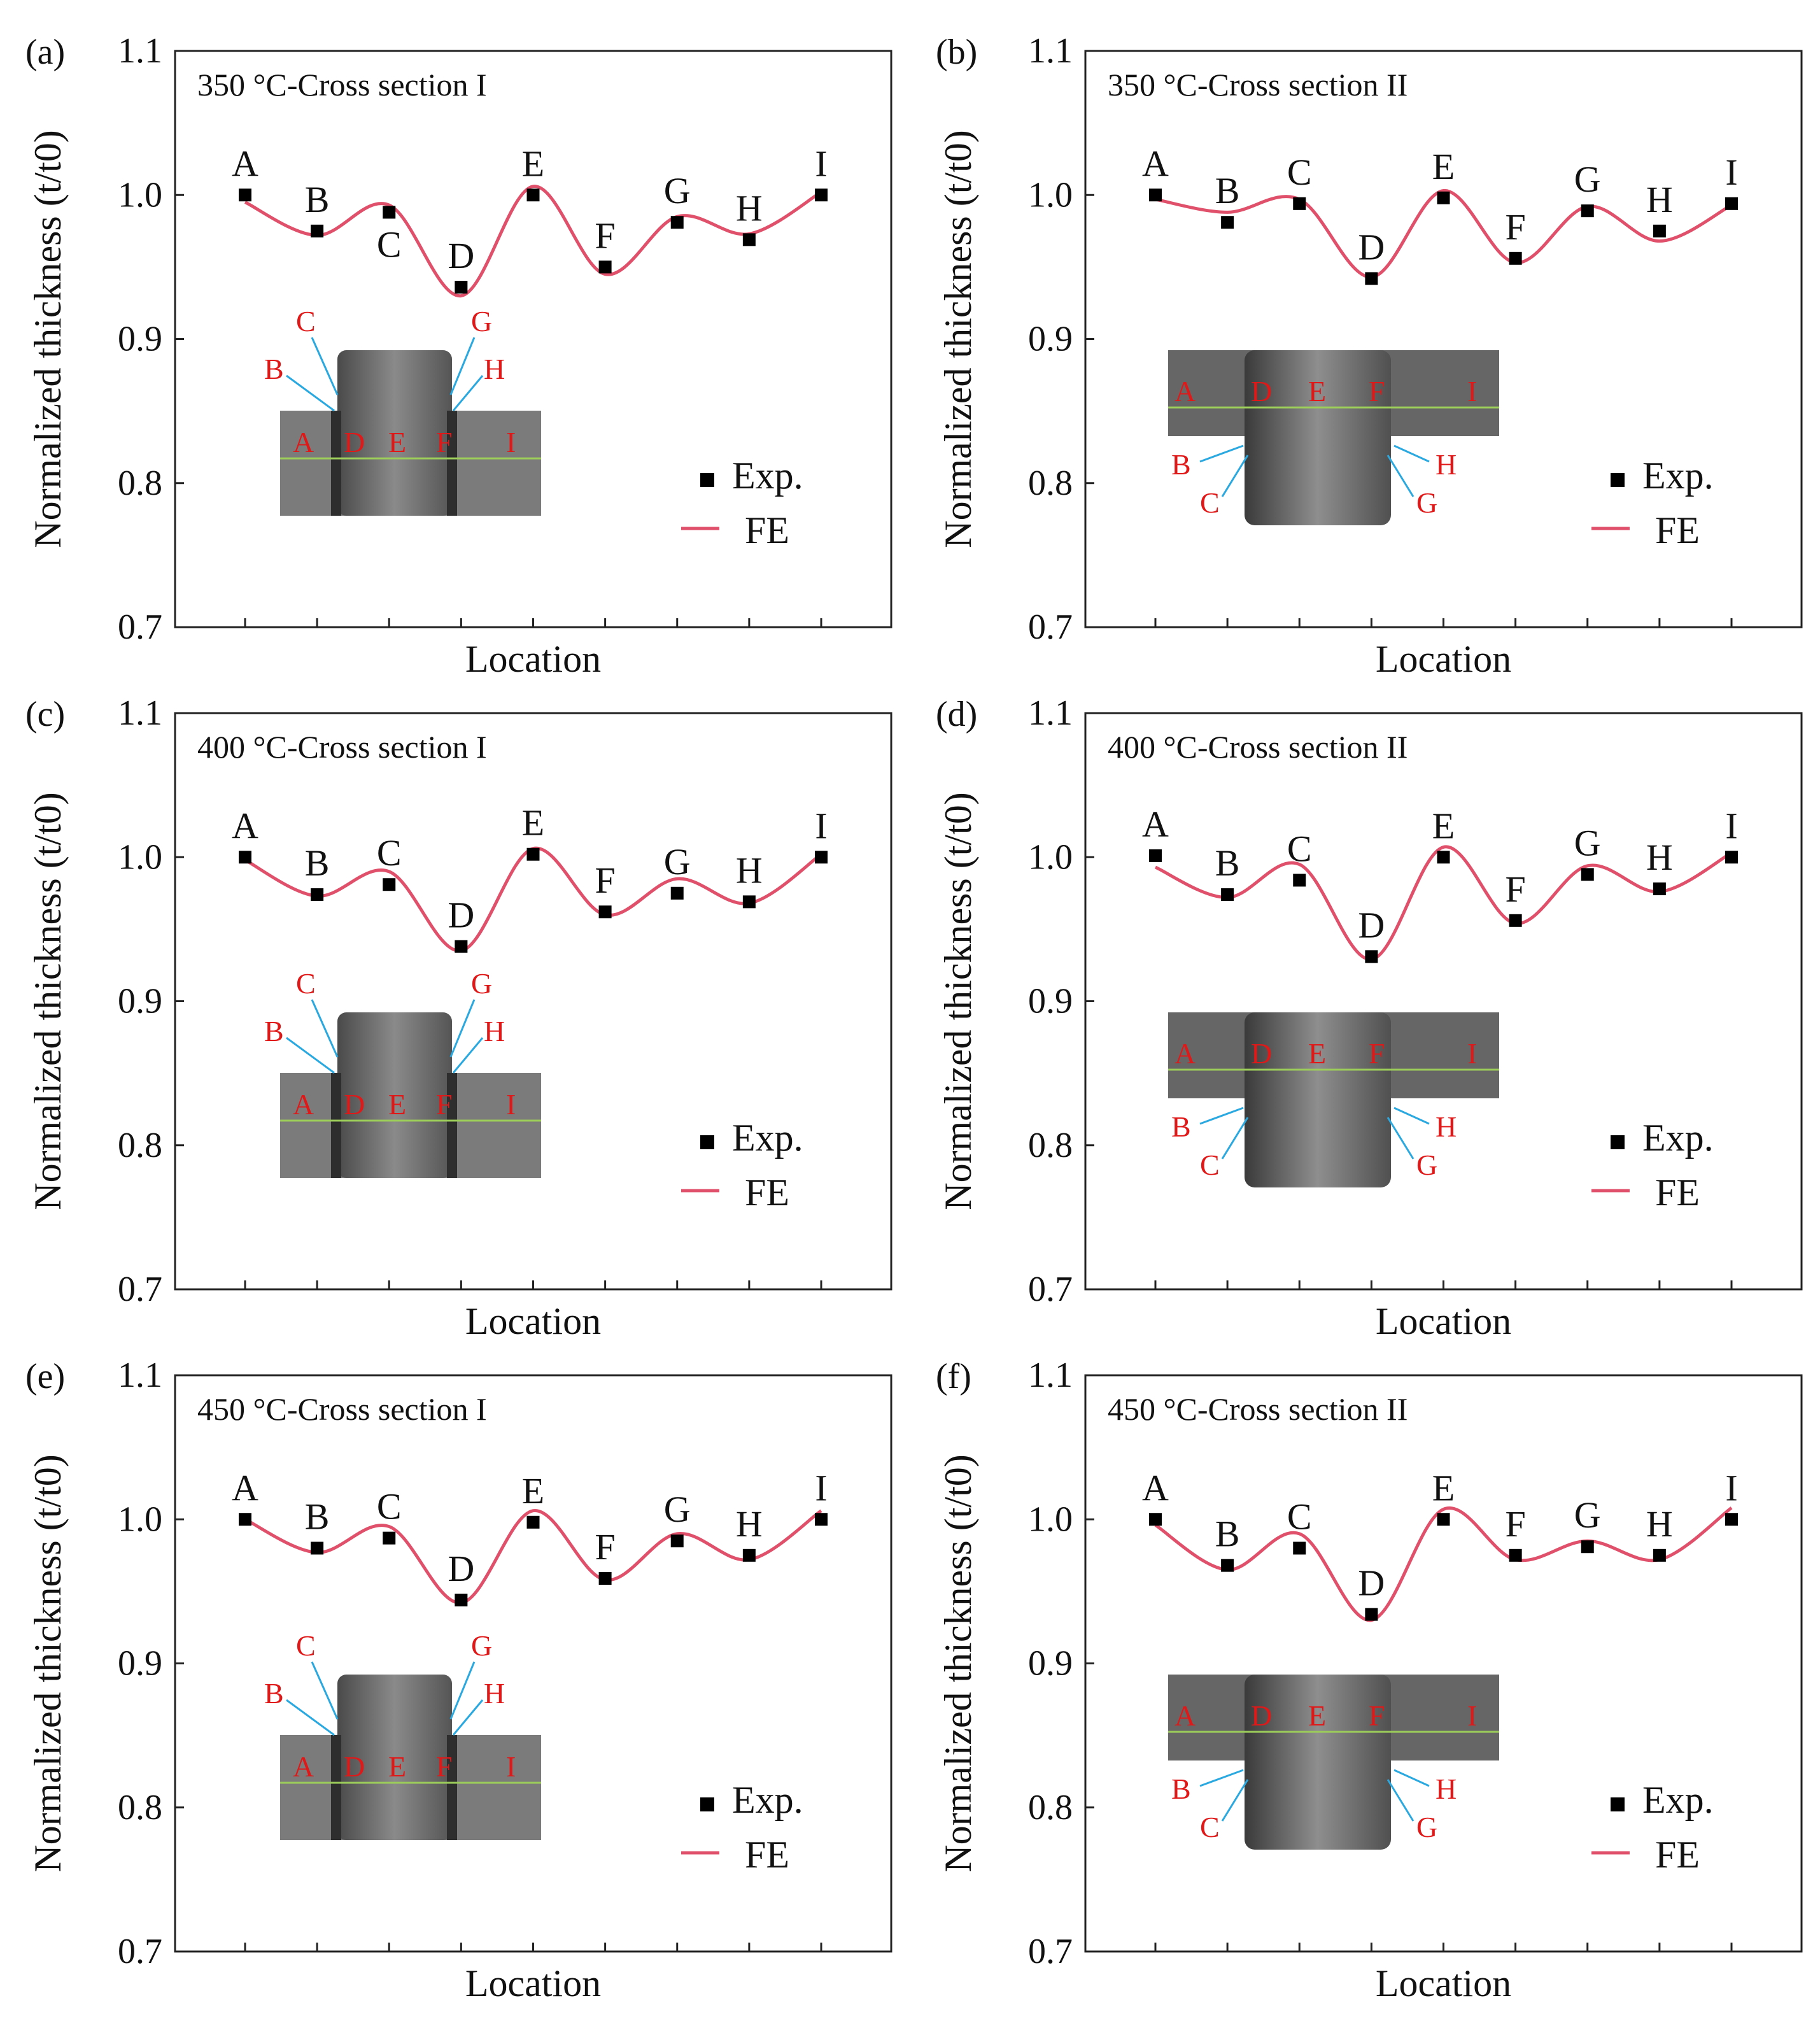 The height and width of the screenshot is (2026, 1820). I want to click on inset-label: A, so click(1185, 1053).